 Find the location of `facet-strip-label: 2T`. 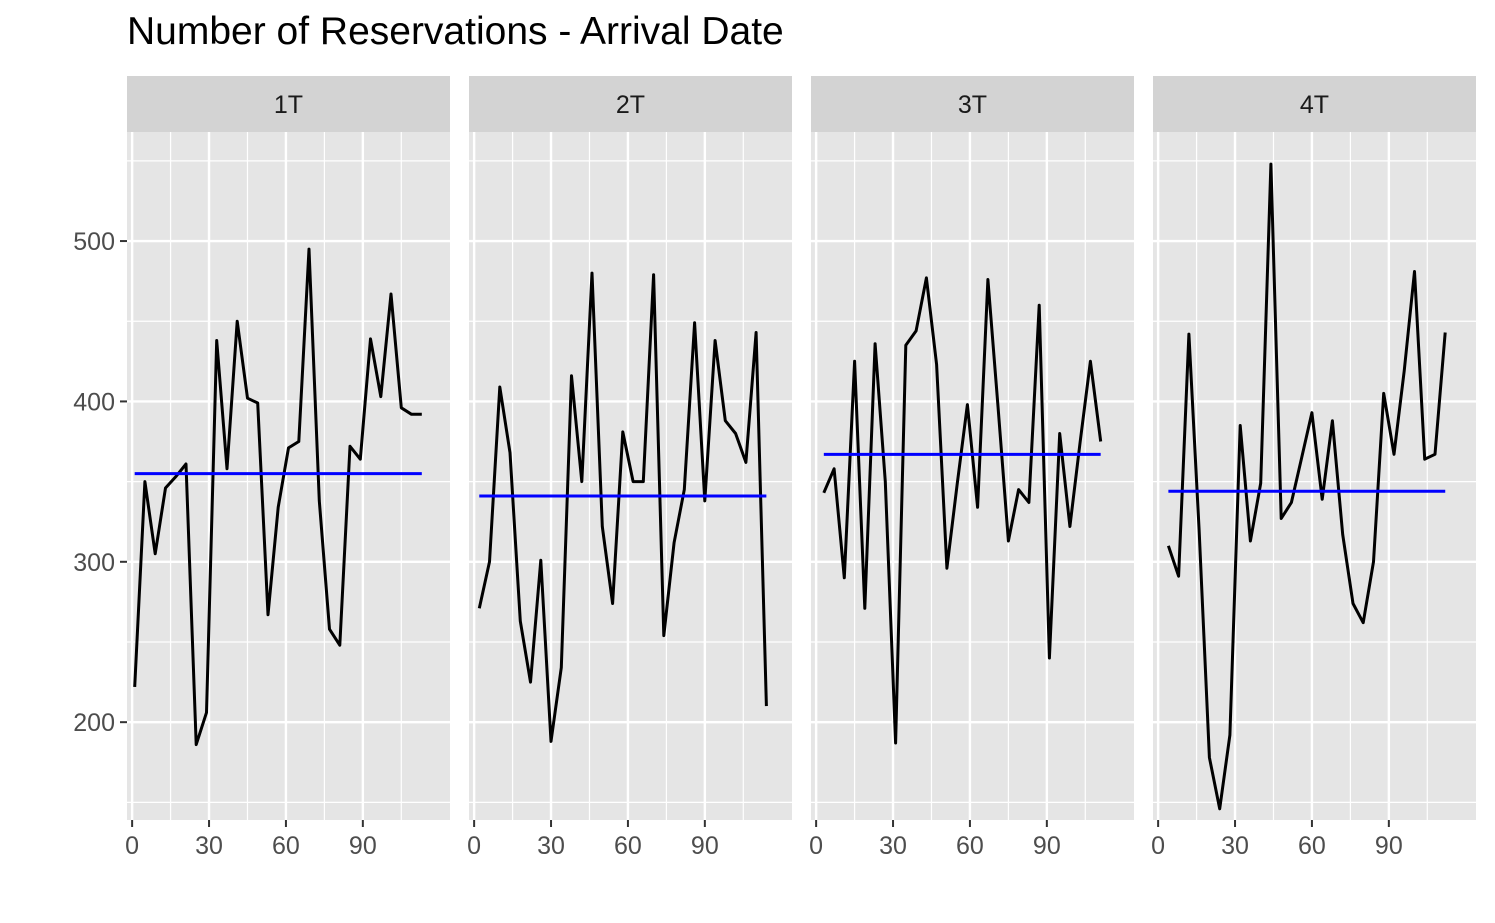

facet-strip-label: 2T is located at coordinates (630, 105).